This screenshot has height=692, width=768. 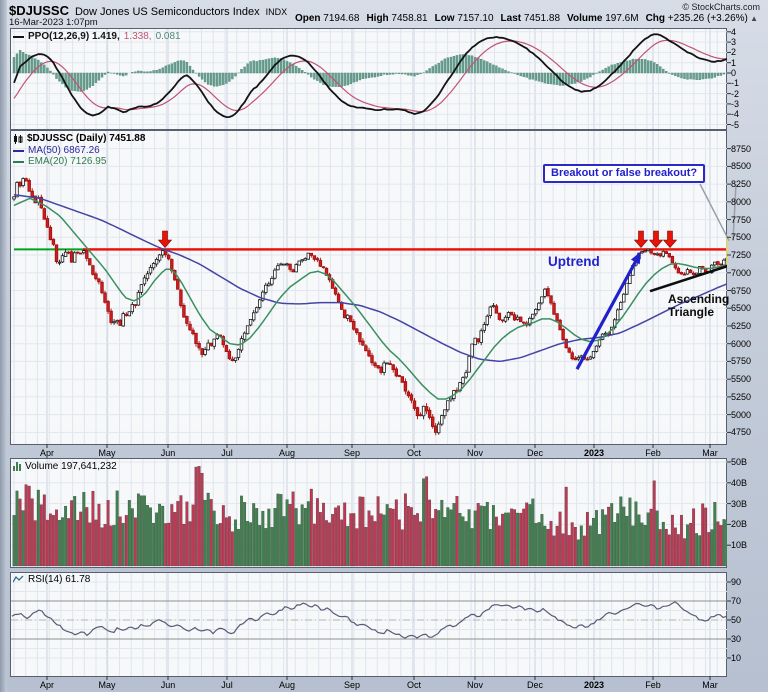 I want to click on ppo-axis-tick: -3, so click(x=735, y=104).